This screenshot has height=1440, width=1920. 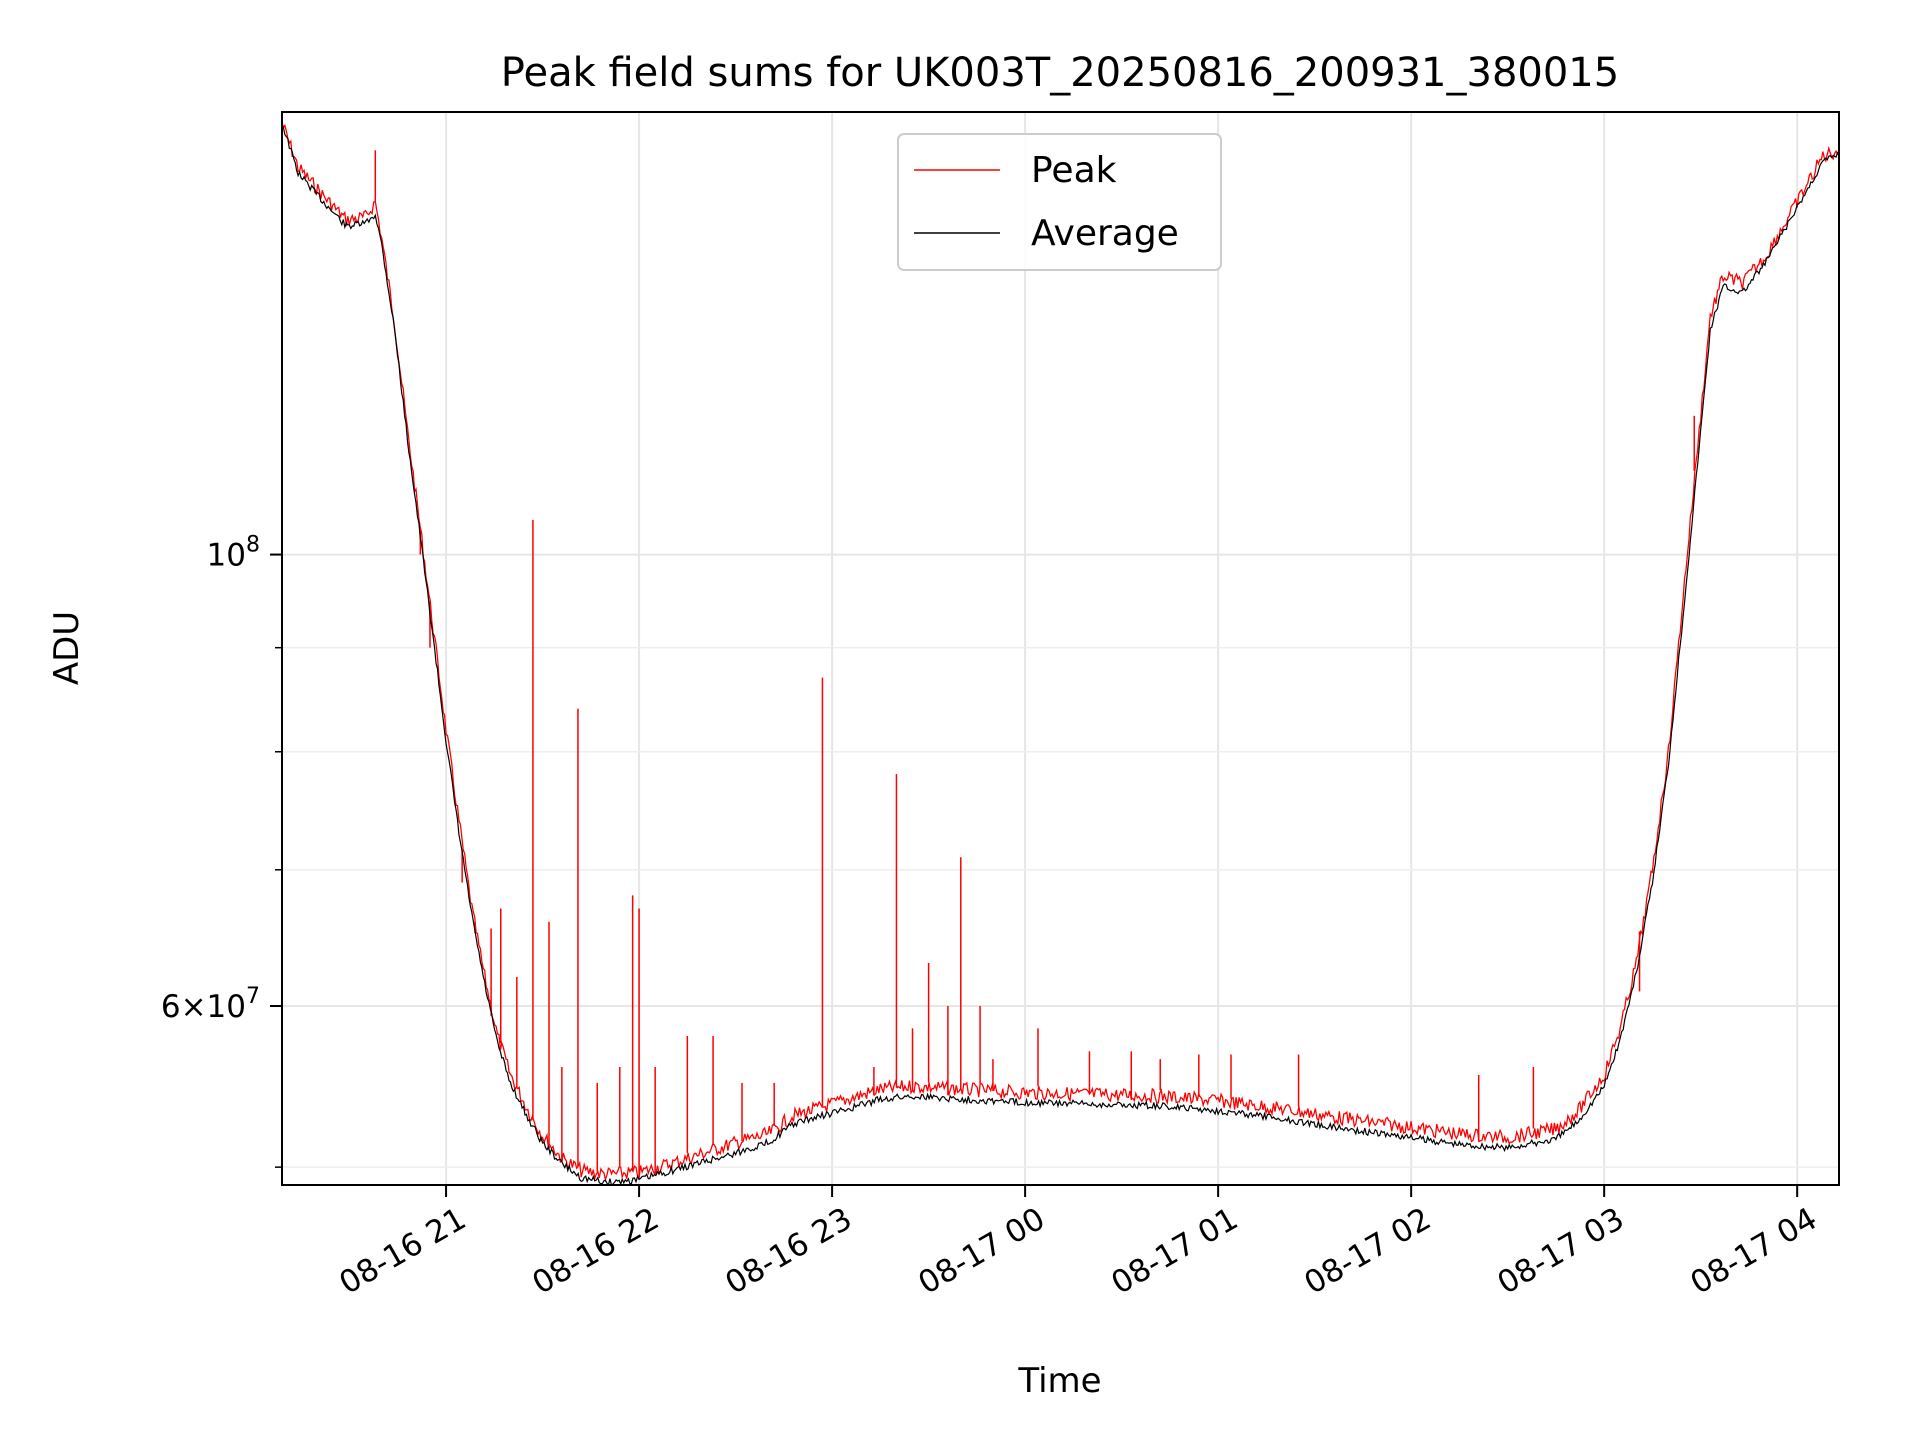 I want to click on x-axis-label: Time, so click(x=1059, y=1381).